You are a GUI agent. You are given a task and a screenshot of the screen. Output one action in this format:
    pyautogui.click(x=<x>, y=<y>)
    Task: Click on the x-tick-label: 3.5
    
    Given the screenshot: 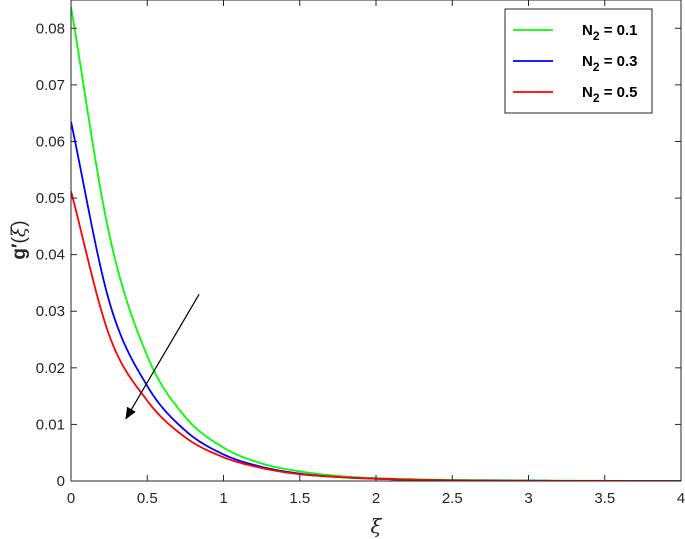 What is the action you would take?
    pyautogui.click(x=604, y=498)
    